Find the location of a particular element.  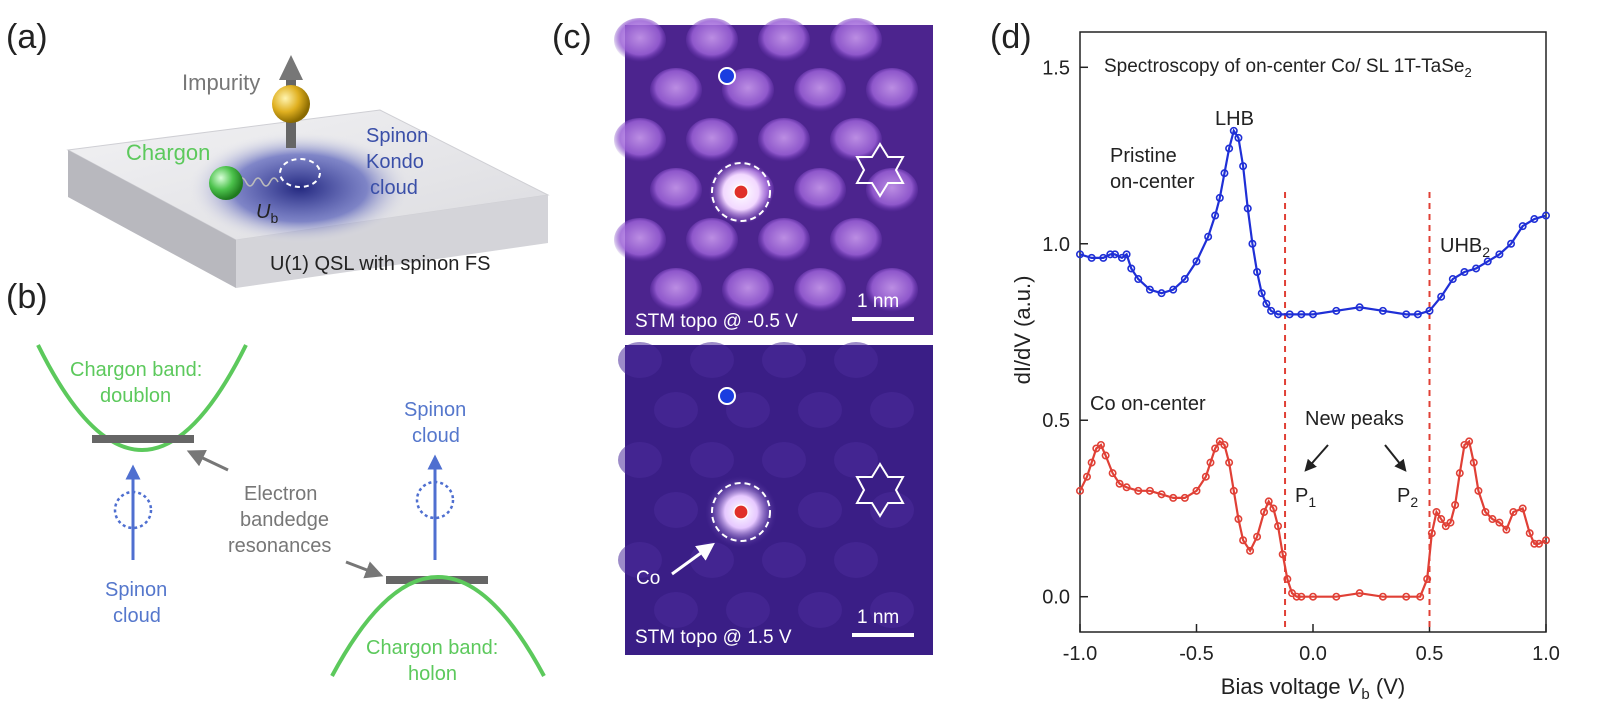

stm-image-bottom: Co 1 nm STM topo @ 1.5 V is located at coordinates (775, 498).